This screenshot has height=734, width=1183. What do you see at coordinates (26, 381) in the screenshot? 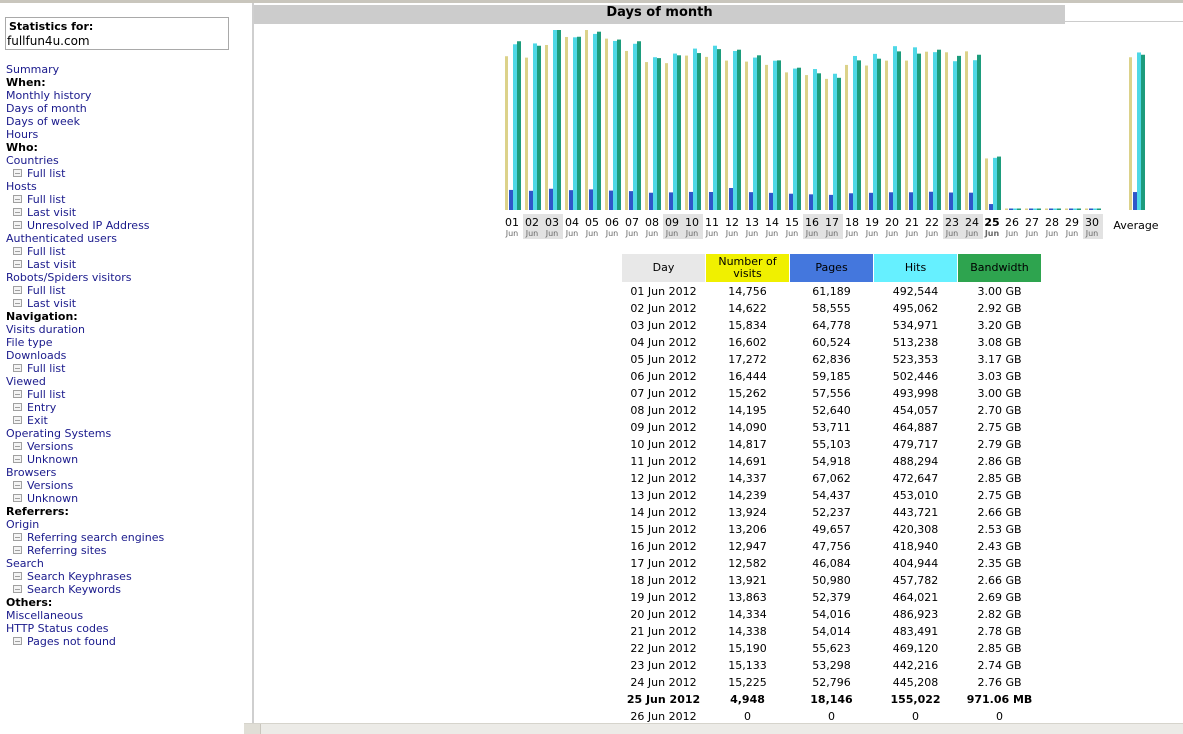
I see `menu-link-viewed: Viewed` at bounding box center [26, 381].